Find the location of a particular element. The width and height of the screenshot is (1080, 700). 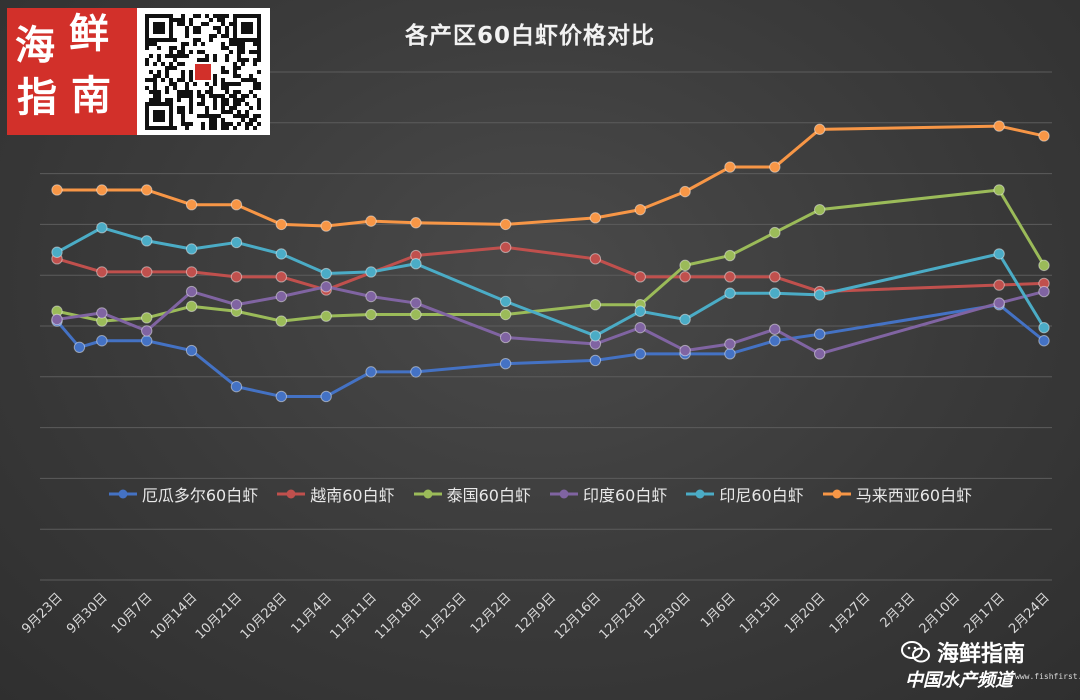

legend-item: 印度60白虾 is located at coordinates (608, 494).